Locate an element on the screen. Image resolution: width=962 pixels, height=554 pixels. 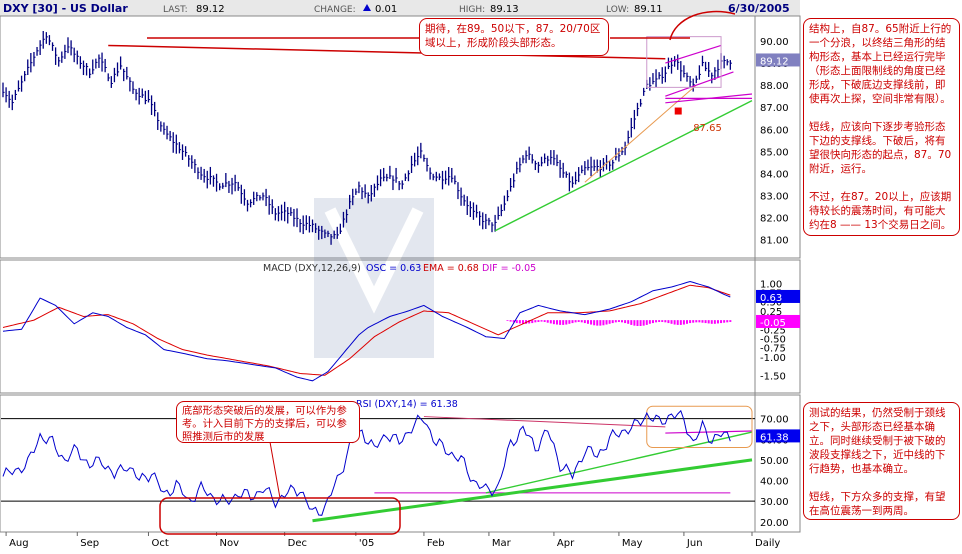
price-tick-label: 83.00 is located at coordinates (774, 196).